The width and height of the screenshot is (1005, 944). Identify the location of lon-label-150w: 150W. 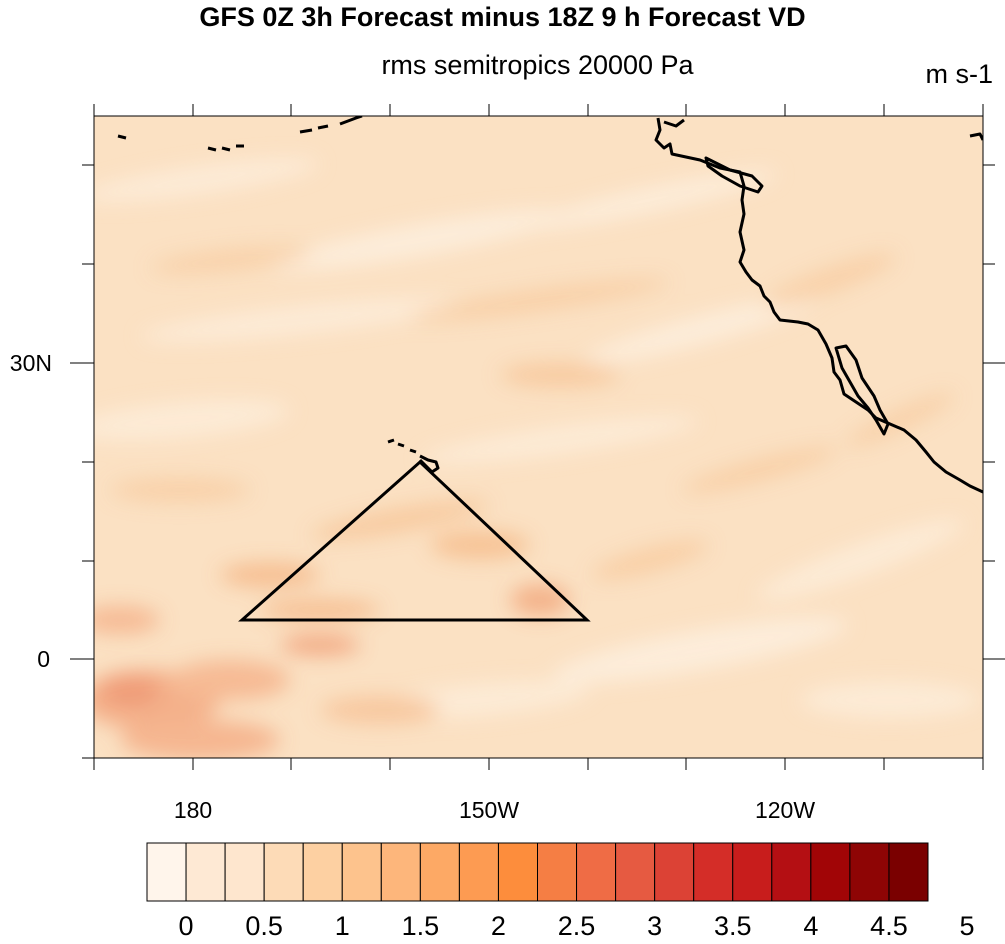
(489, 810).